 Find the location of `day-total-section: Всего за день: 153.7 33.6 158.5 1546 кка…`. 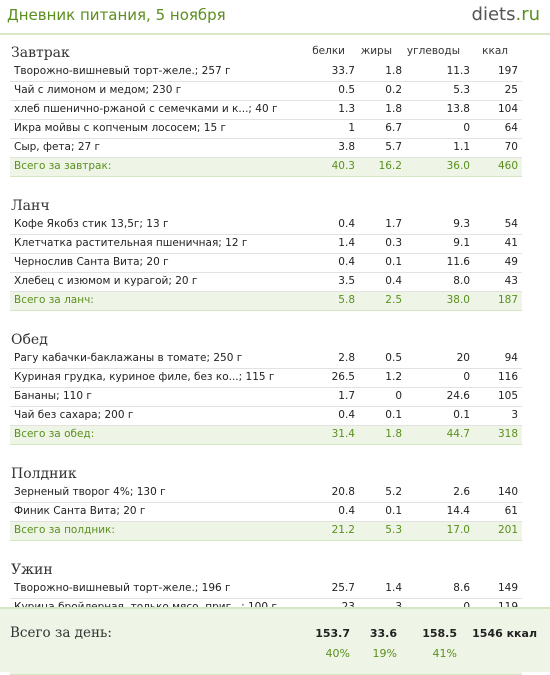

day-total-section: Всего за день: 153.7 33.6 158.5 1546 кка… is located at coordinates (275, 639).